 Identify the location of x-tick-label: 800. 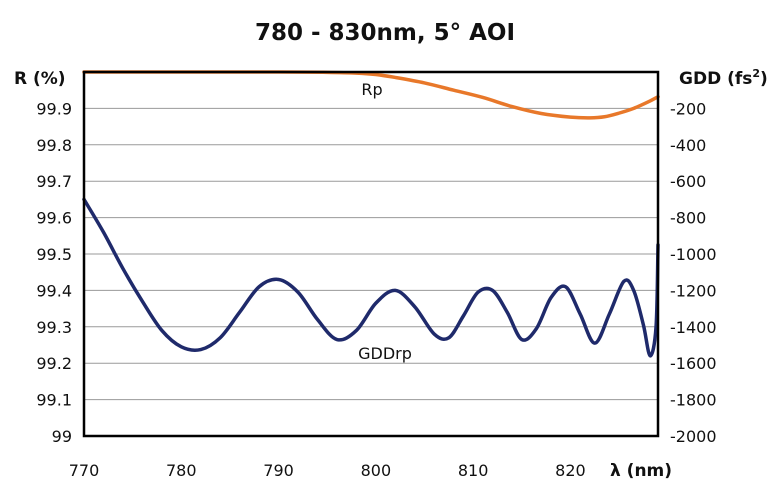
(376, 470).